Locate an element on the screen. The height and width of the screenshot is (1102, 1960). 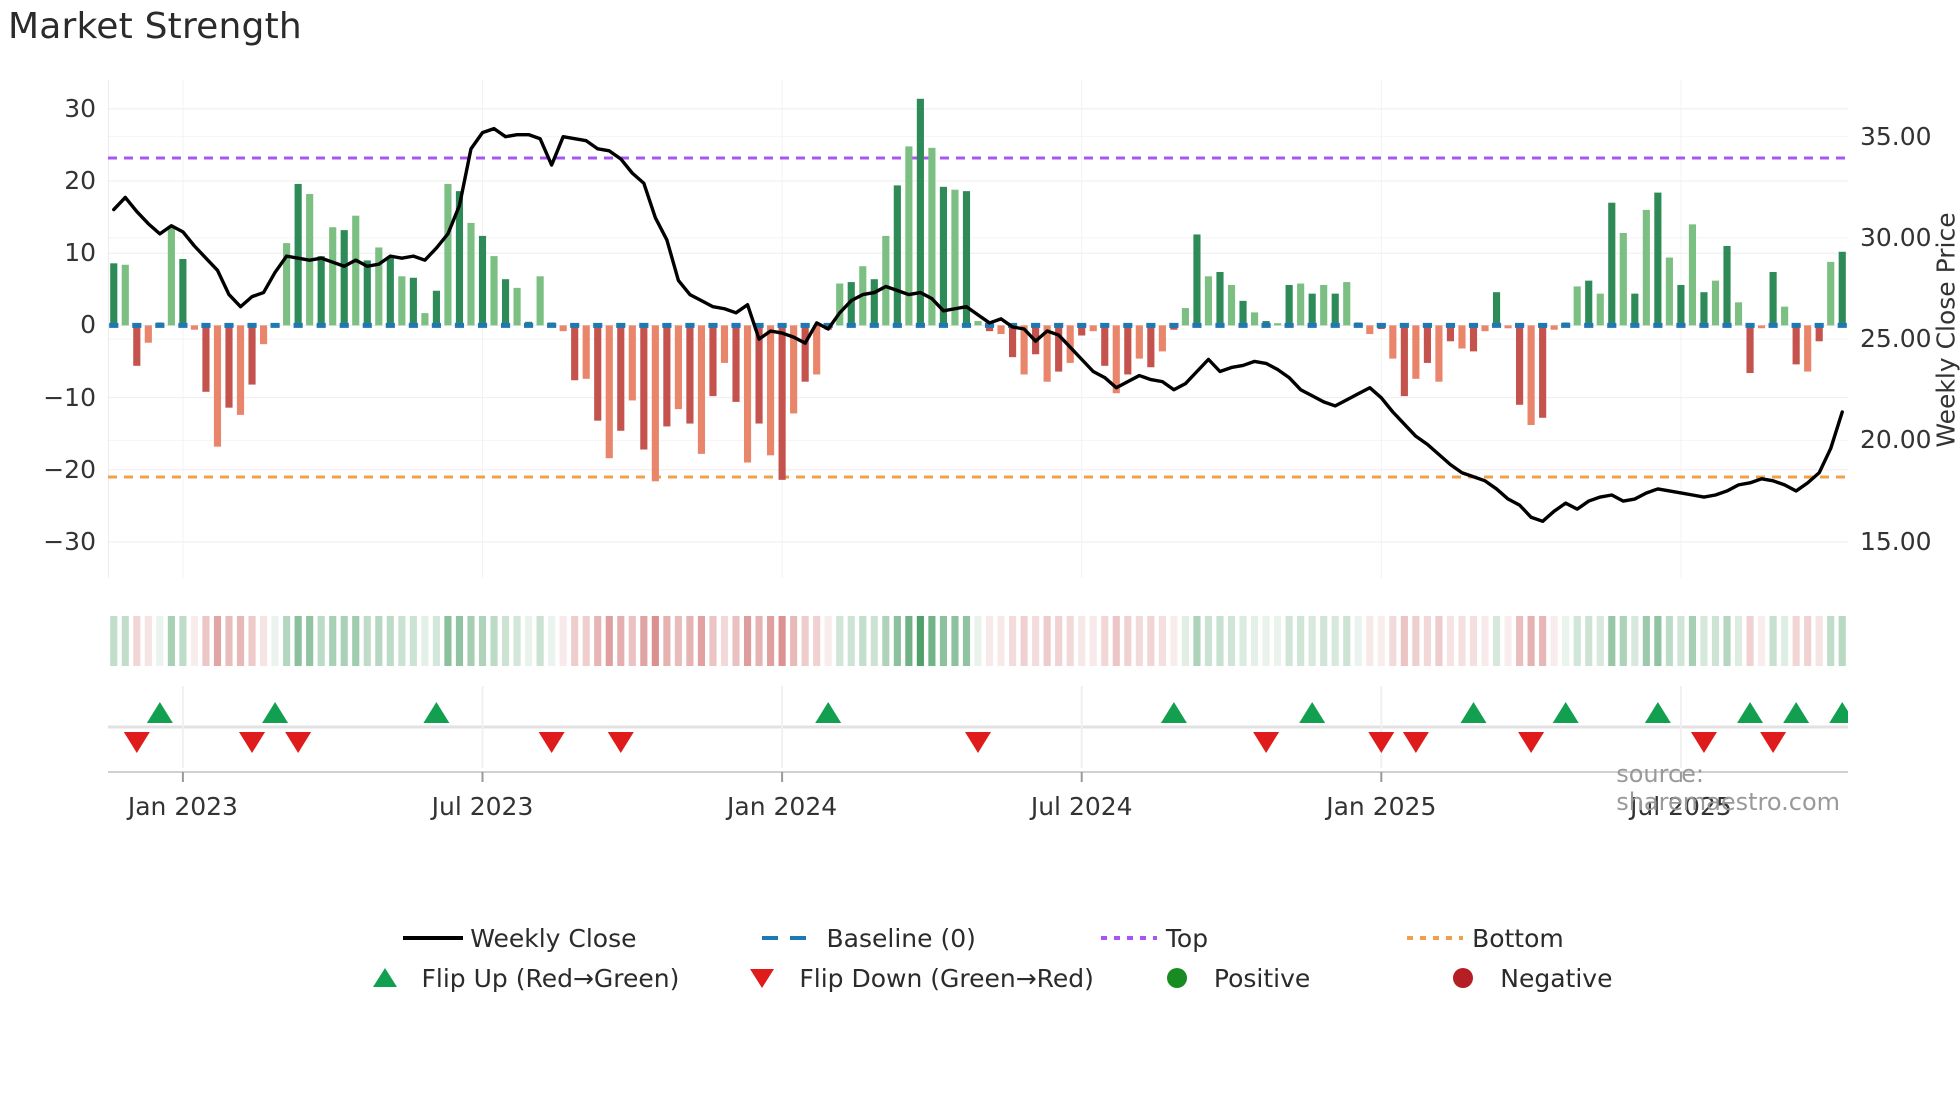
legend-item: Weekly Close is located at coordinates (516, 938).